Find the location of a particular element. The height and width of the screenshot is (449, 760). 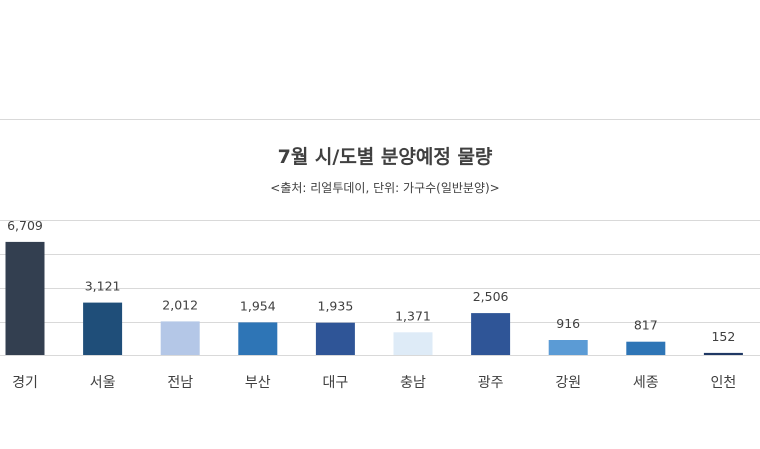

category-labels: 경기 서울 전남 부산 대구 충남 광주 강원 세종 인천 is located at coordinates (374, 383).